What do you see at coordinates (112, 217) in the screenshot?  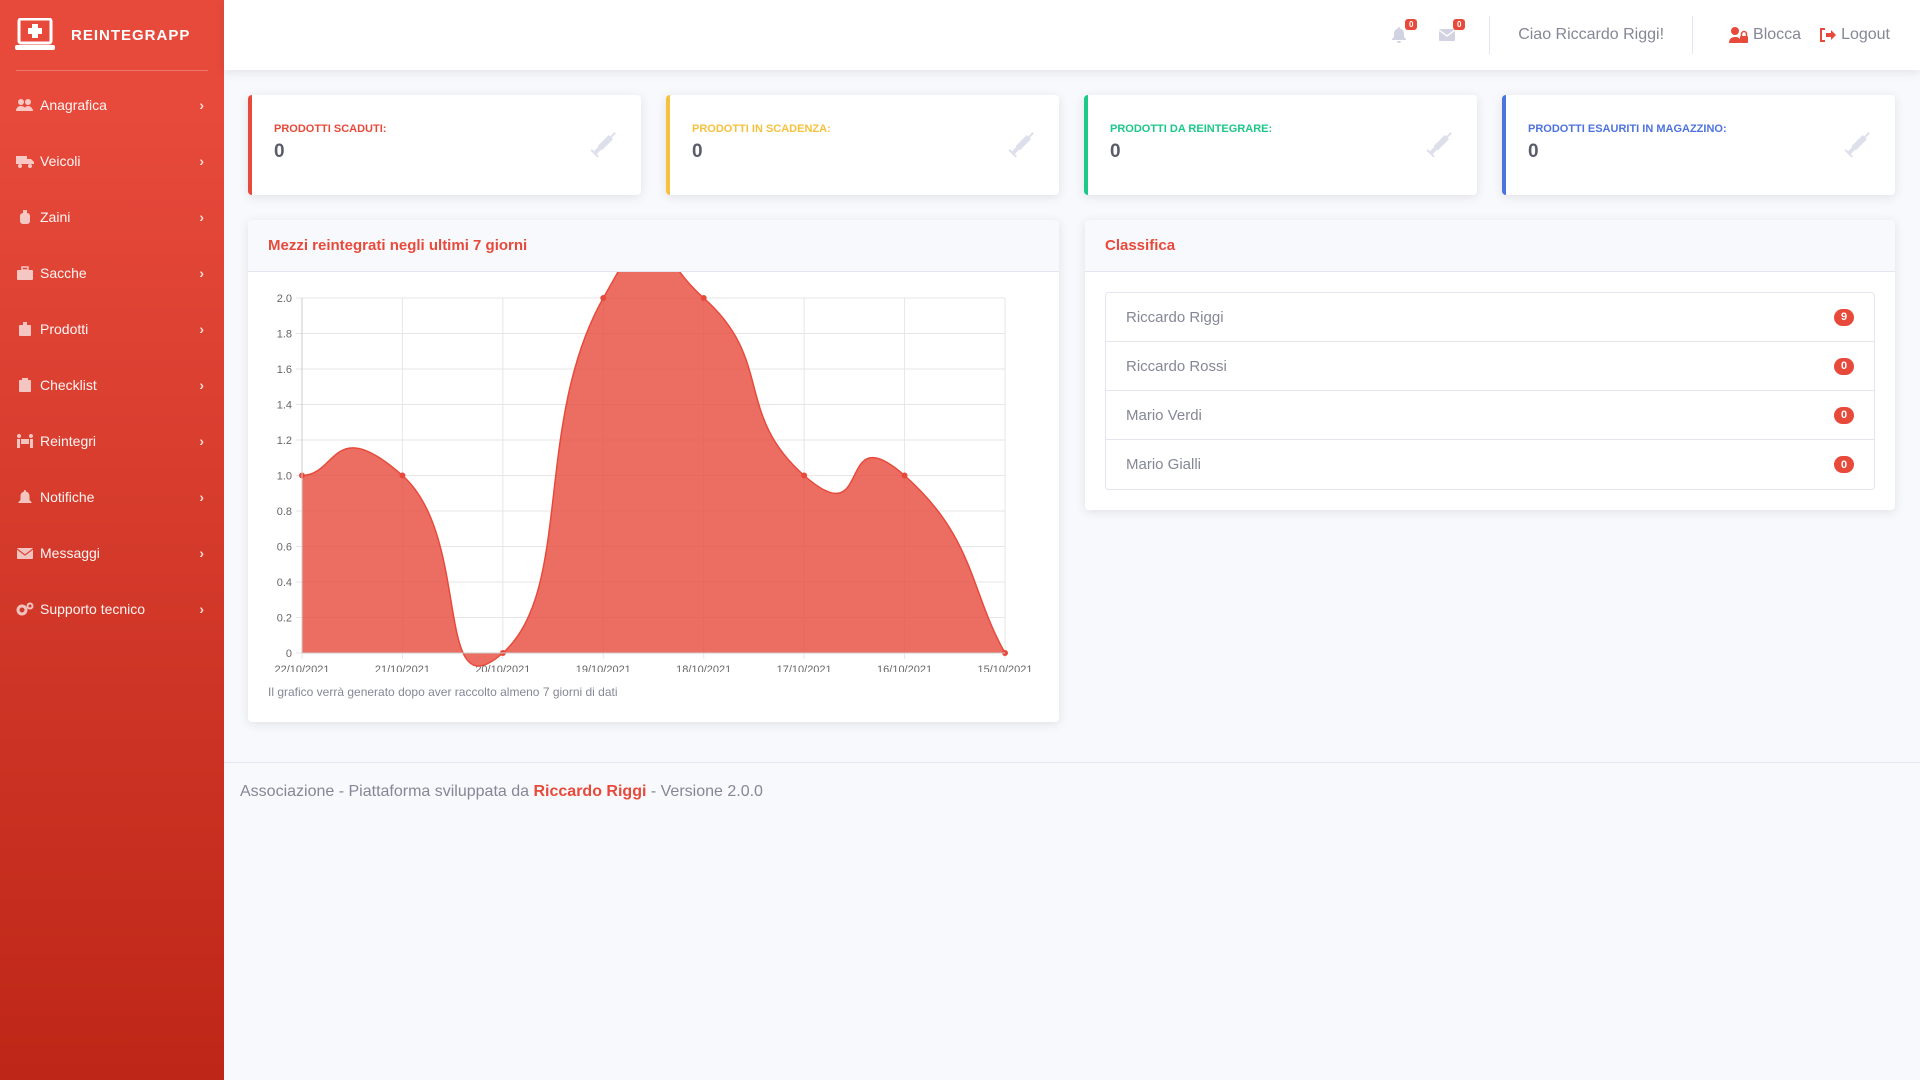 I see `sidebar-item-zaini: Zaini ›` at bounding box center [112, 217].